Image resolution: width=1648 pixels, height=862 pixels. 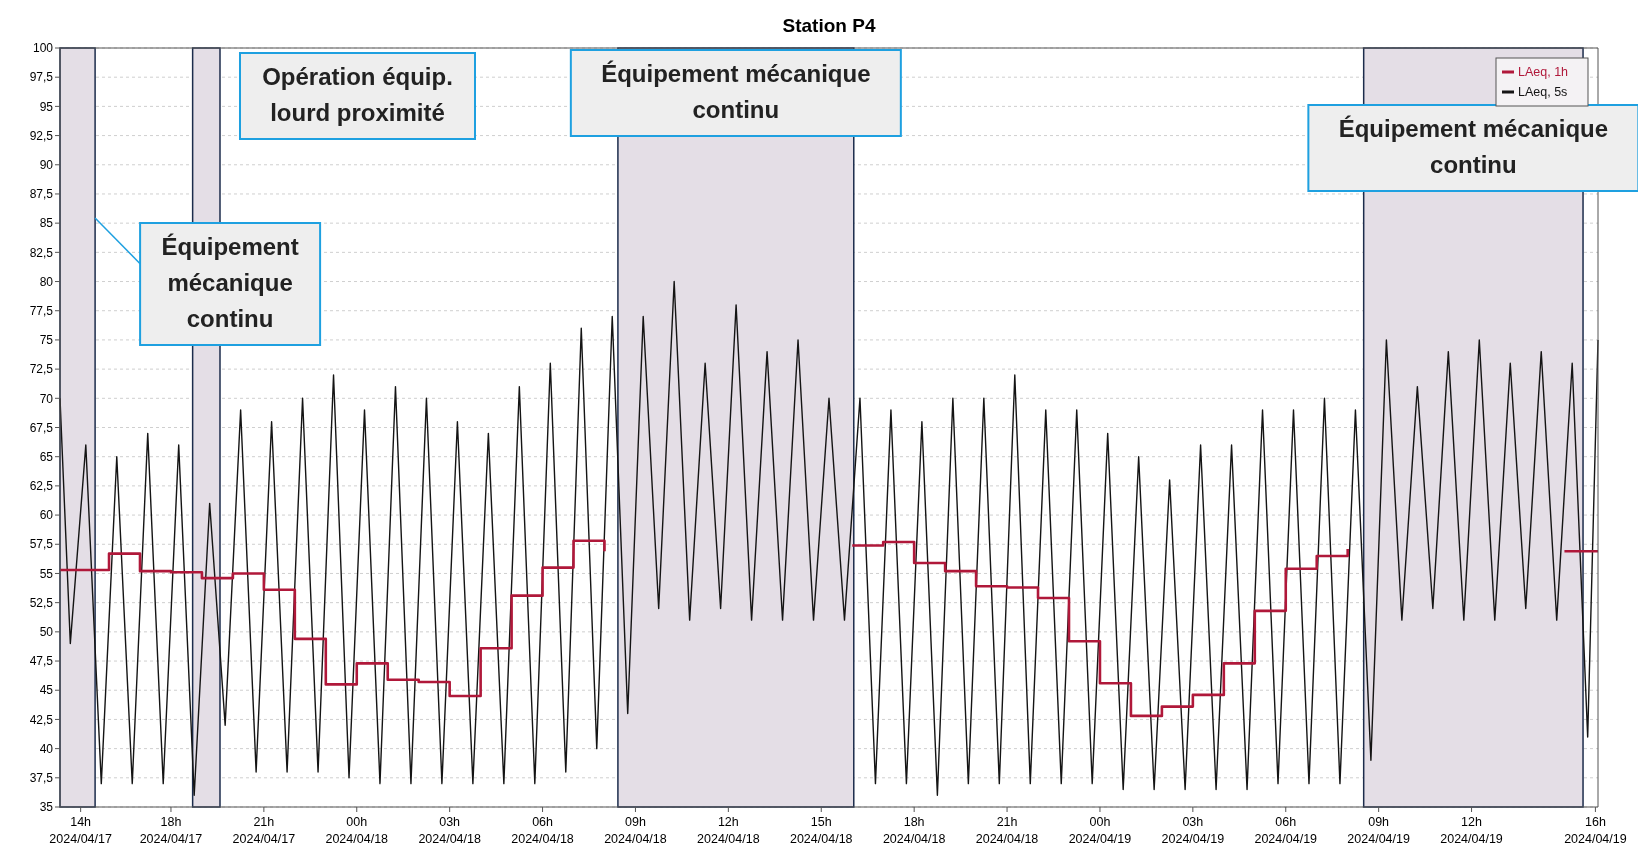 I want to click on y-tick-label: 90, so click(x=46, y=164).